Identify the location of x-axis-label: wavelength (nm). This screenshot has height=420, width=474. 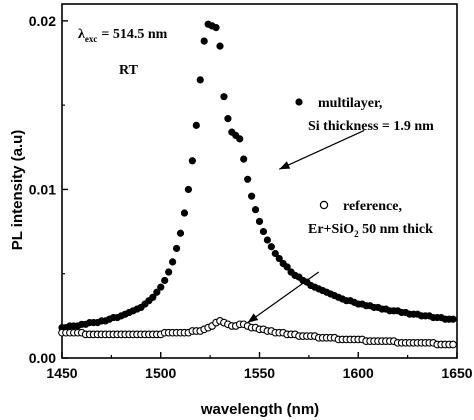
(259, 409).